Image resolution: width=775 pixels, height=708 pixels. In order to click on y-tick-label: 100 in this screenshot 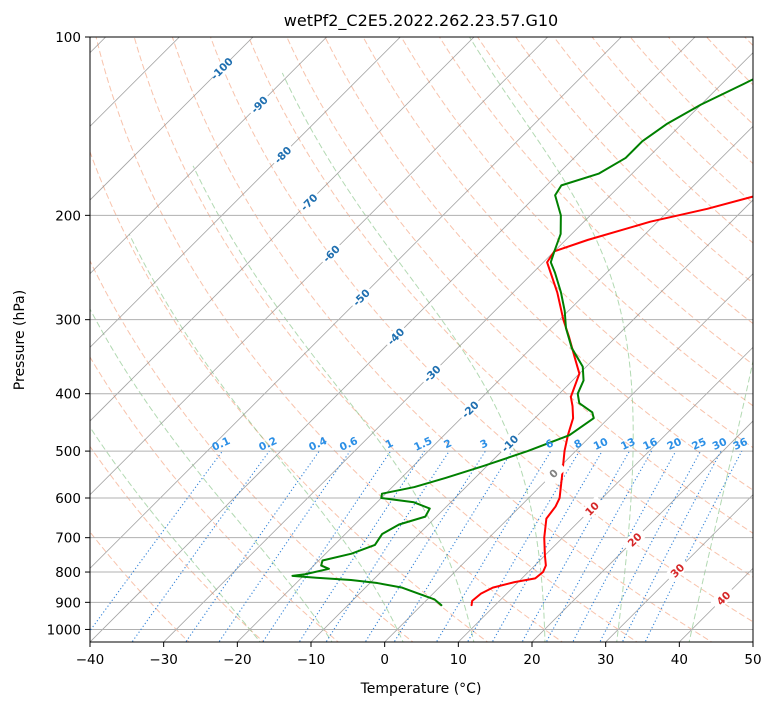, I will do `click(68, 38)`.